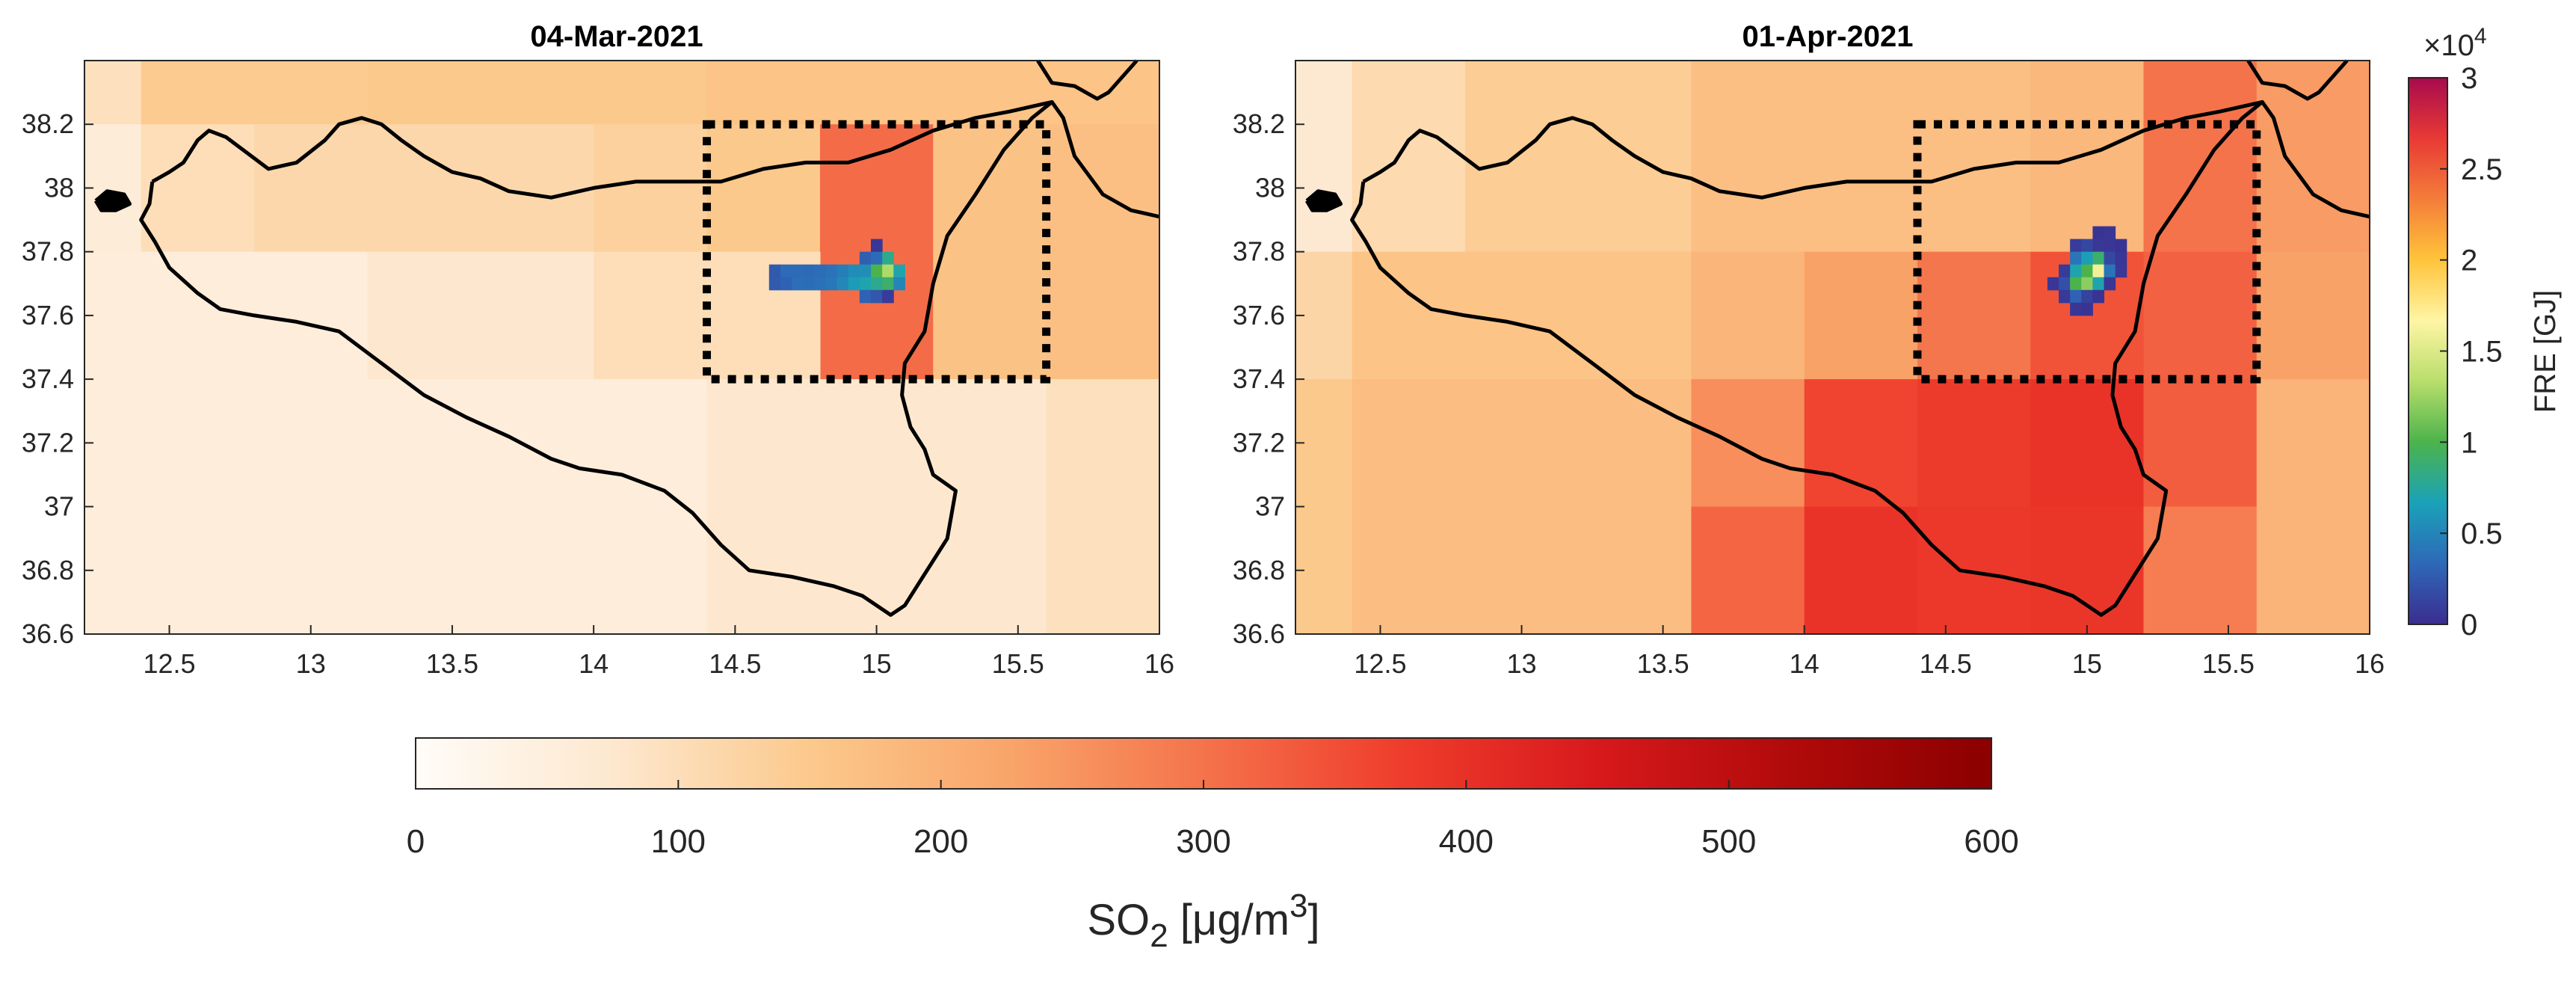 The height and width of the screenshot is (981, 2576). I want to click on etna-region-box, so click(877, 252).